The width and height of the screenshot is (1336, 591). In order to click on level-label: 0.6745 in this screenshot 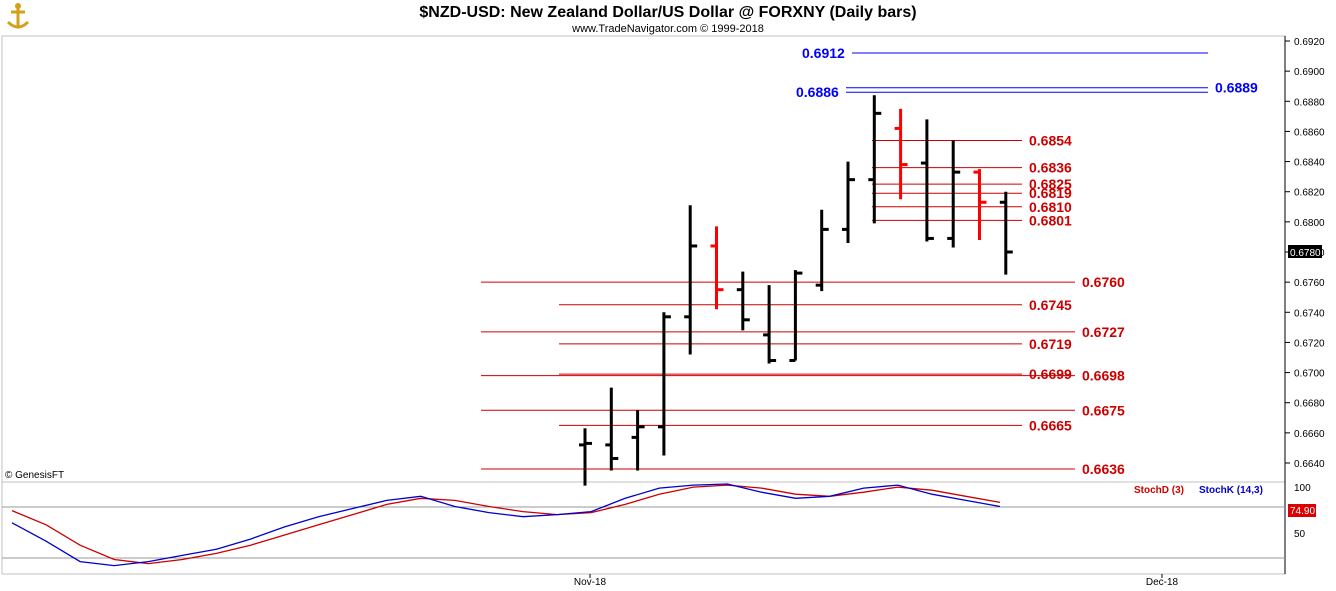, I will do `click(1050, 305)`.